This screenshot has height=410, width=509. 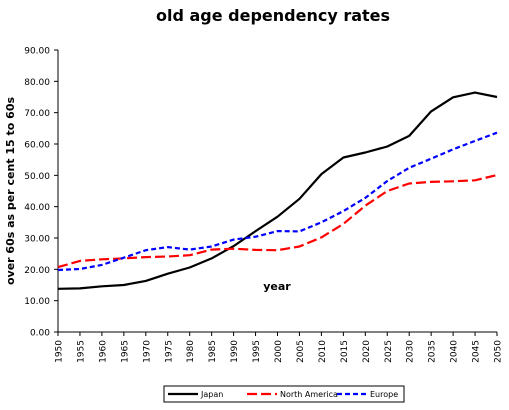 I want to click on y-tick-label: 90.00, so click(x=37, y=52).